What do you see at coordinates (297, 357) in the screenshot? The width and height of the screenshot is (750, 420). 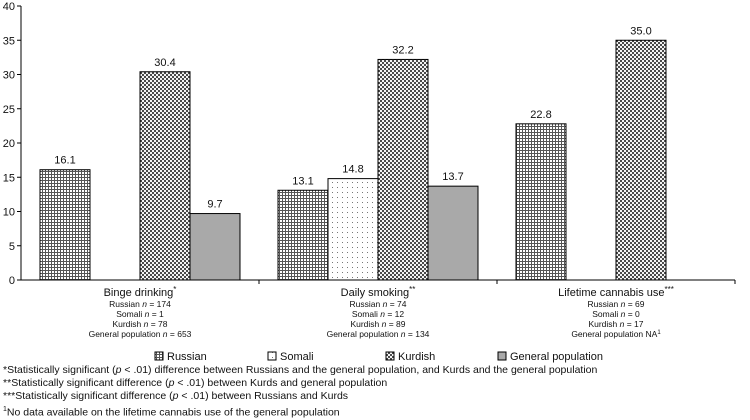 I see `legend-label: Somali` at bounding box center [297, 357].